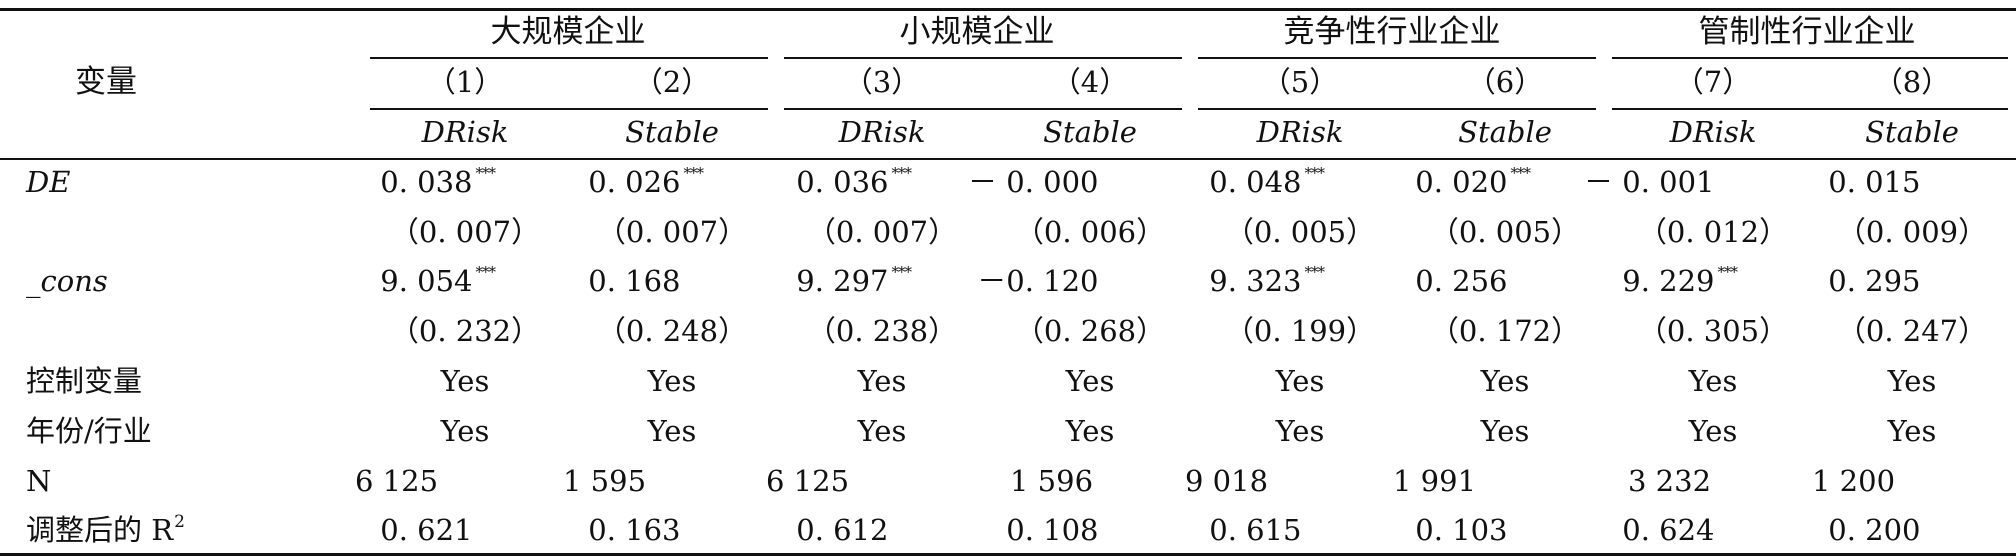 This screenshot has width=2016, height=560. What do you see at coordinates (1090, 132) in the screenshot?
I see `column-variable-4: Stable` at bounding box center [1090, 132].